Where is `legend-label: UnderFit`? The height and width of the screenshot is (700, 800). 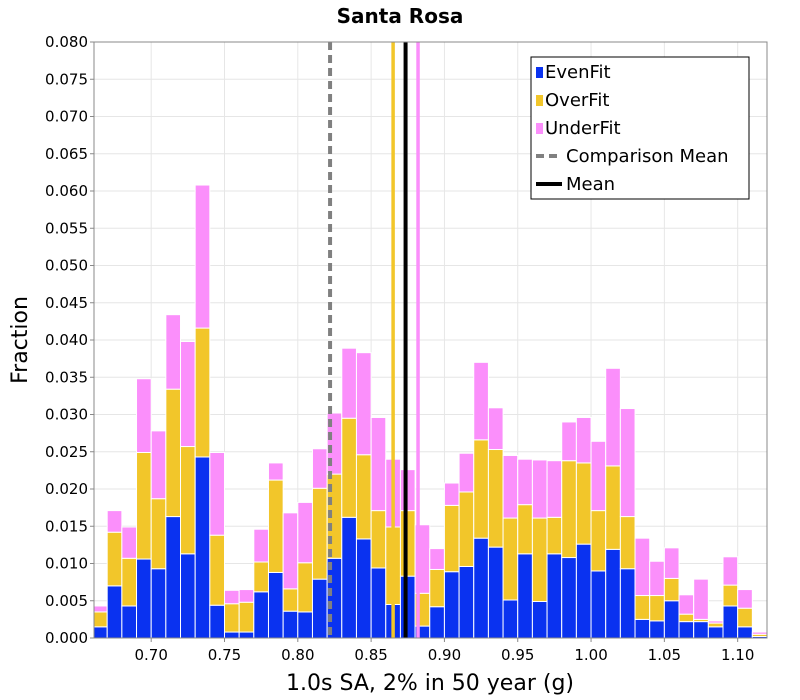
legend-label: UnderFit is located at coordinates (583, 128).